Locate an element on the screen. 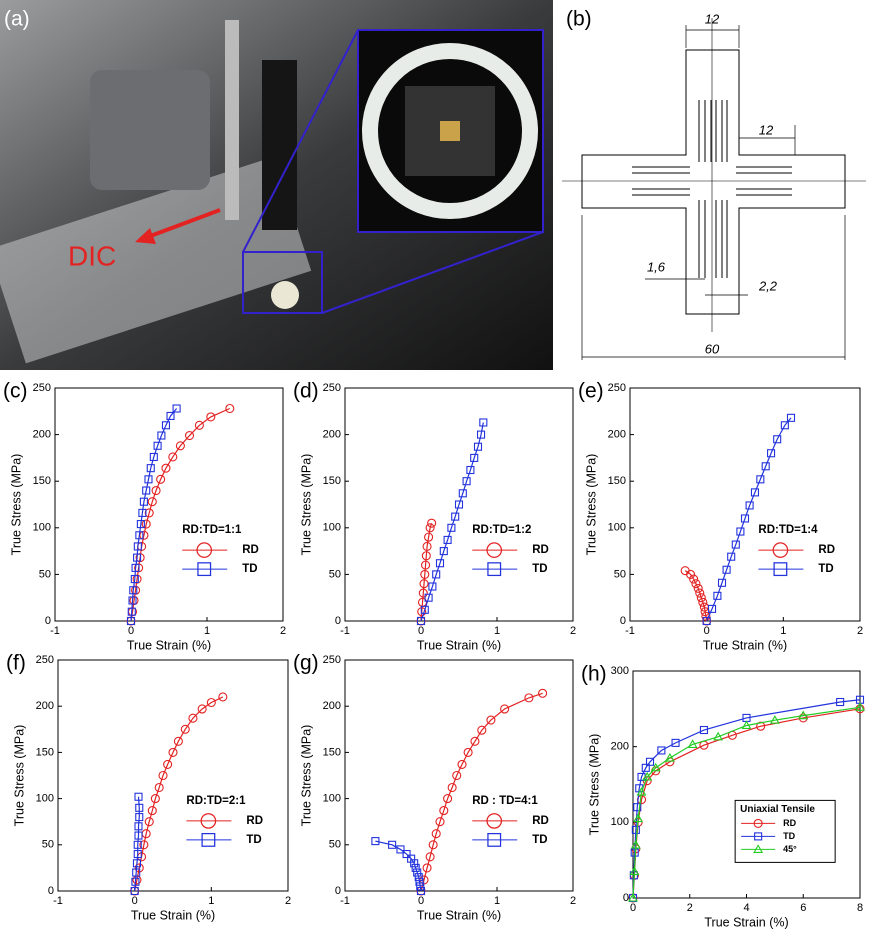 The height and width of the screenshot is (939, 871). y-tick-label: 150 is located at coordinates (617, 481).